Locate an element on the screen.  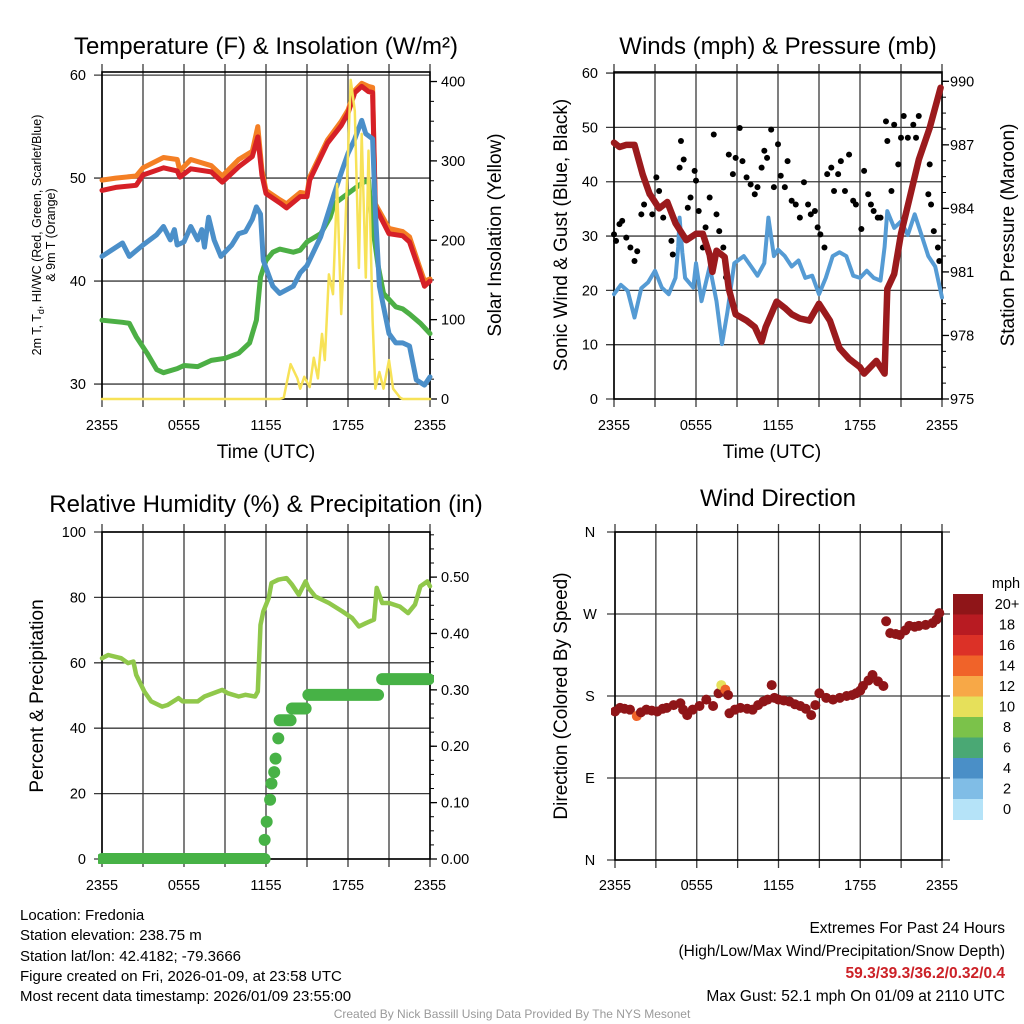
temperature-ylabel-line2: & 9m T (Orange) is located at coordinates (51, 234).